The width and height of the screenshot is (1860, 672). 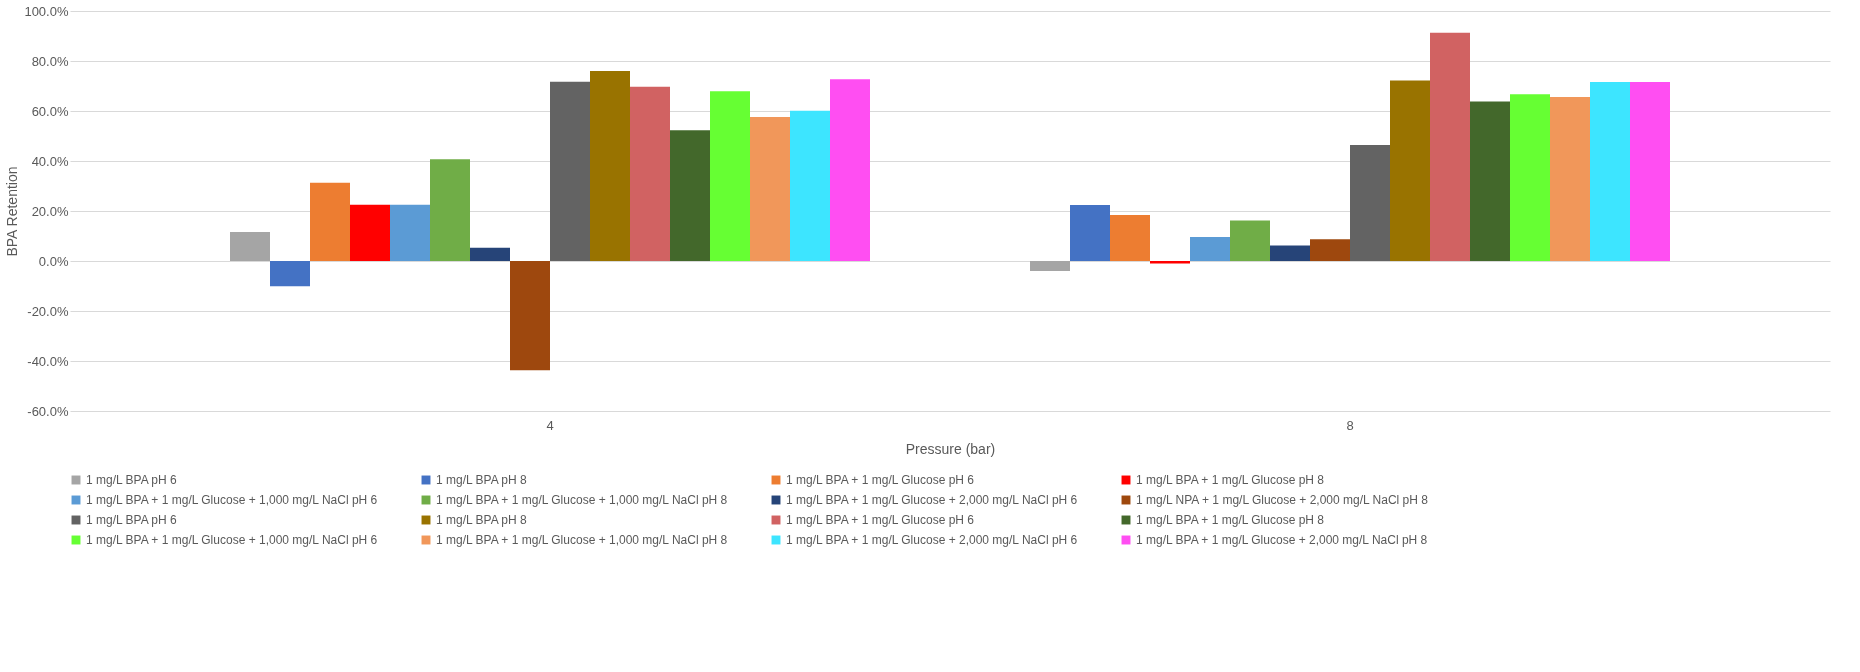 I want to click on y-tick-label: 0.0%, so click(x=53, y=261).